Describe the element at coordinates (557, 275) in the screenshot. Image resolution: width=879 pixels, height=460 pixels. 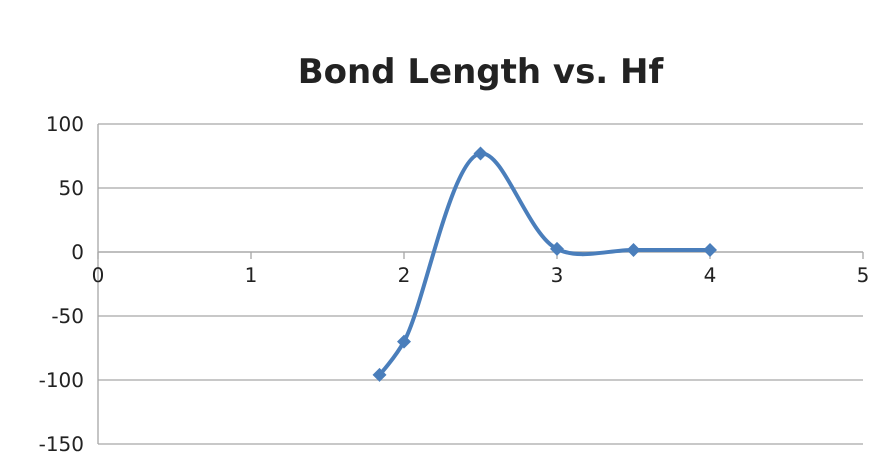
I see `x-tick-label: 3` at that location.